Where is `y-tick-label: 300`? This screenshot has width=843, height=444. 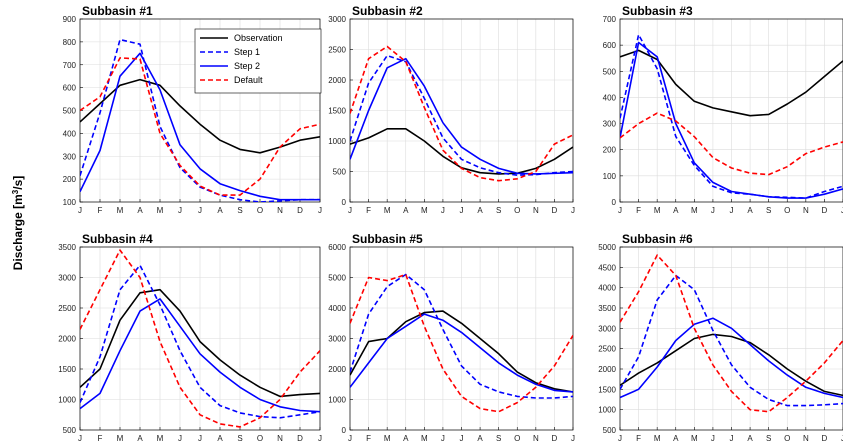
y-tick-label: 300 is located at coordinates (610, 124).